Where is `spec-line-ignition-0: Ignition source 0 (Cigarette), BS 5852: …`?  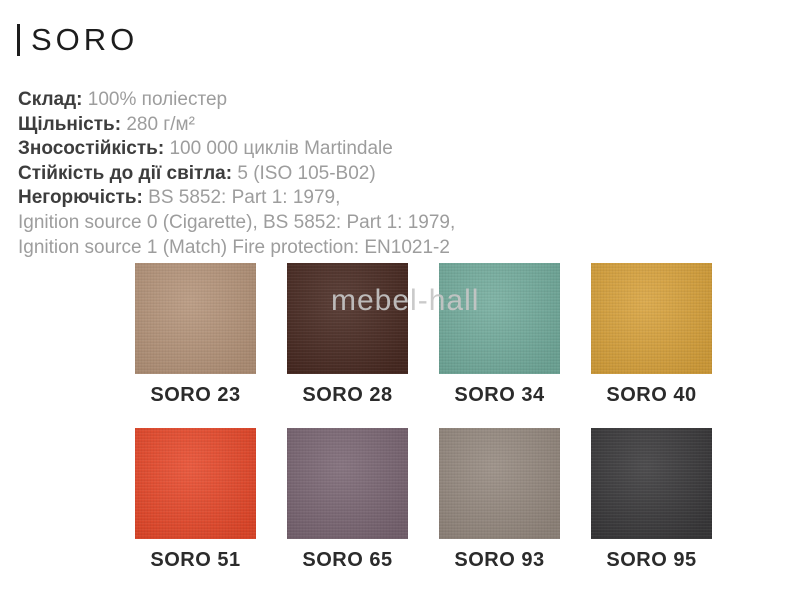 spec-line-ignition-0: Ignition source 0 (Cigarette), BS 5852: … is located at coordinates (236, 223).